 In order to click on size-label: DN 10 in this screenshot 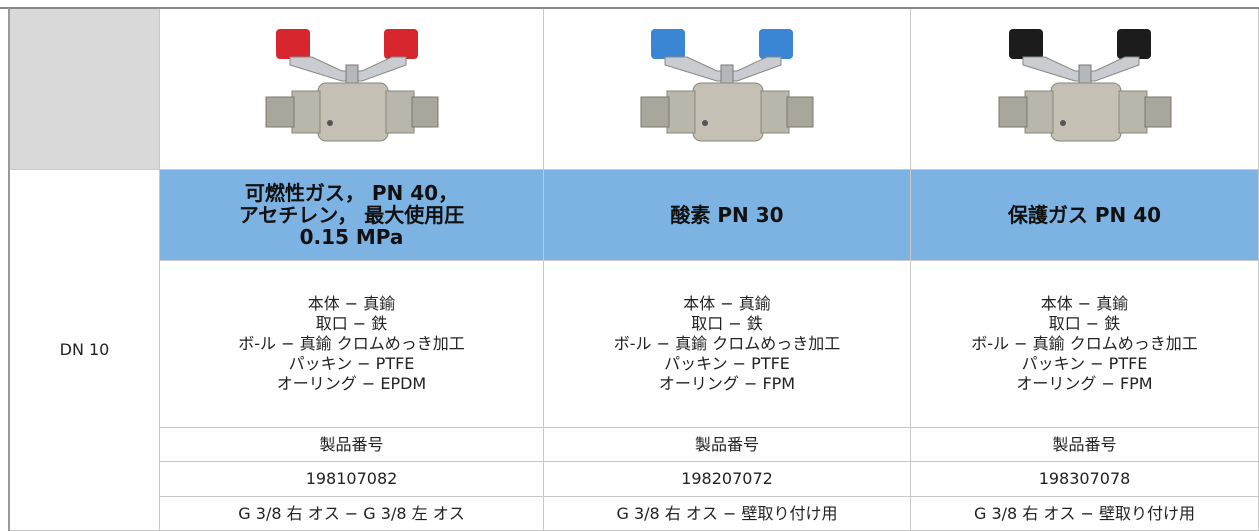, I will do `click(84, 349)`.